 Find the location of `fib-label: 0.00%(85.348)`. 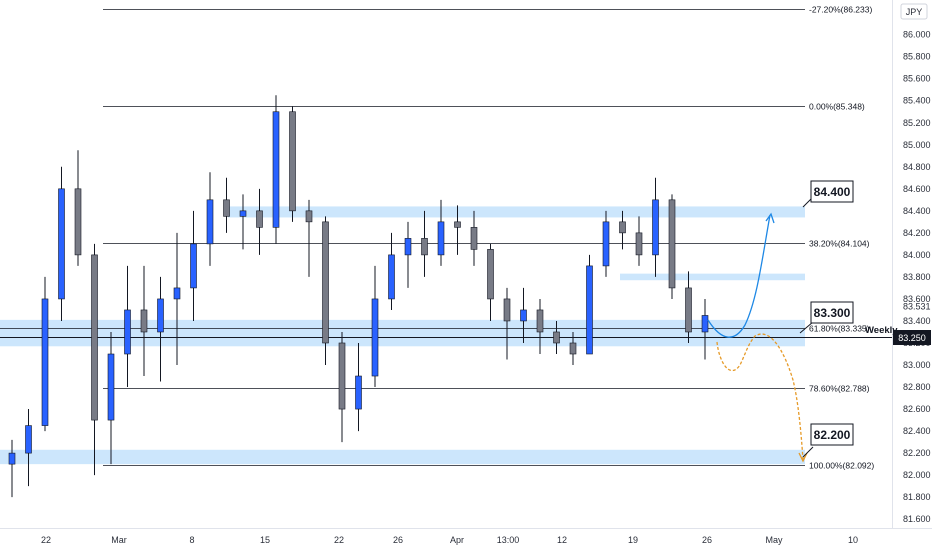

fib-label: 0.00%(85.348) is located at coordinates (837, 107).